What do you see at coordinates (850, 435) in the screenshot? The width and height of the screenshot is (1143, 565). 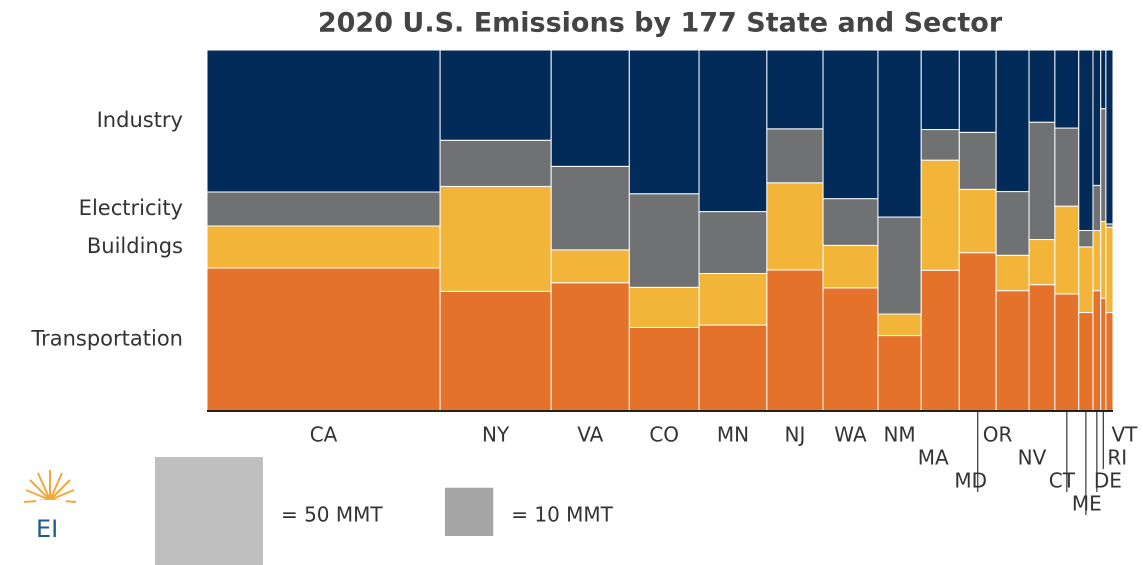 I see `x-tick-label: WA` at bounding box center [850, 435].